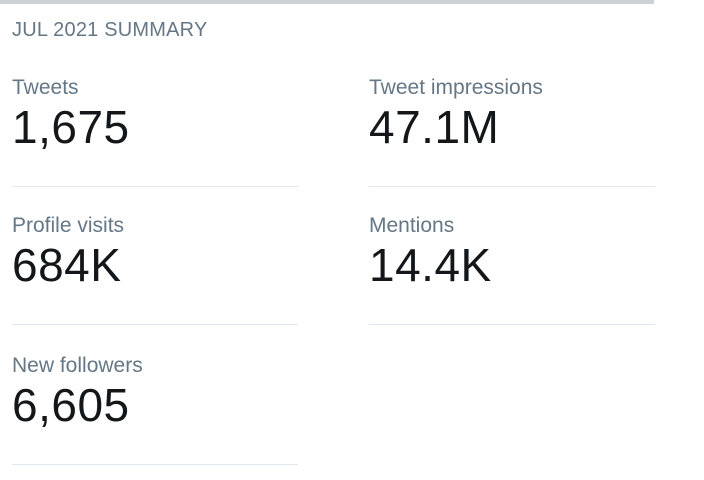  I want to click on stat-value: 1,675, so click(71, 127).